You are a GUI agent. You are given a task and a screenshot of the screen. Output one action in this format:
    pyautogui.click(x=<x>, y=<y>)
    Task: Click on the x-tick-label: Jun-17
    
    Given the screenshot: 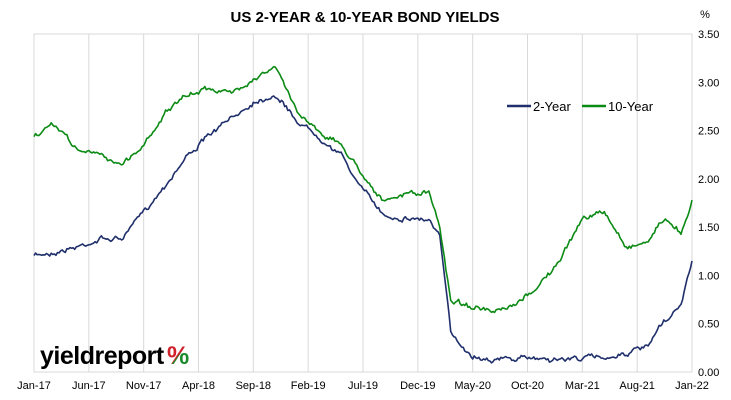 What is the action you would take?
    pyautogui.click(x=89, y=386)
    